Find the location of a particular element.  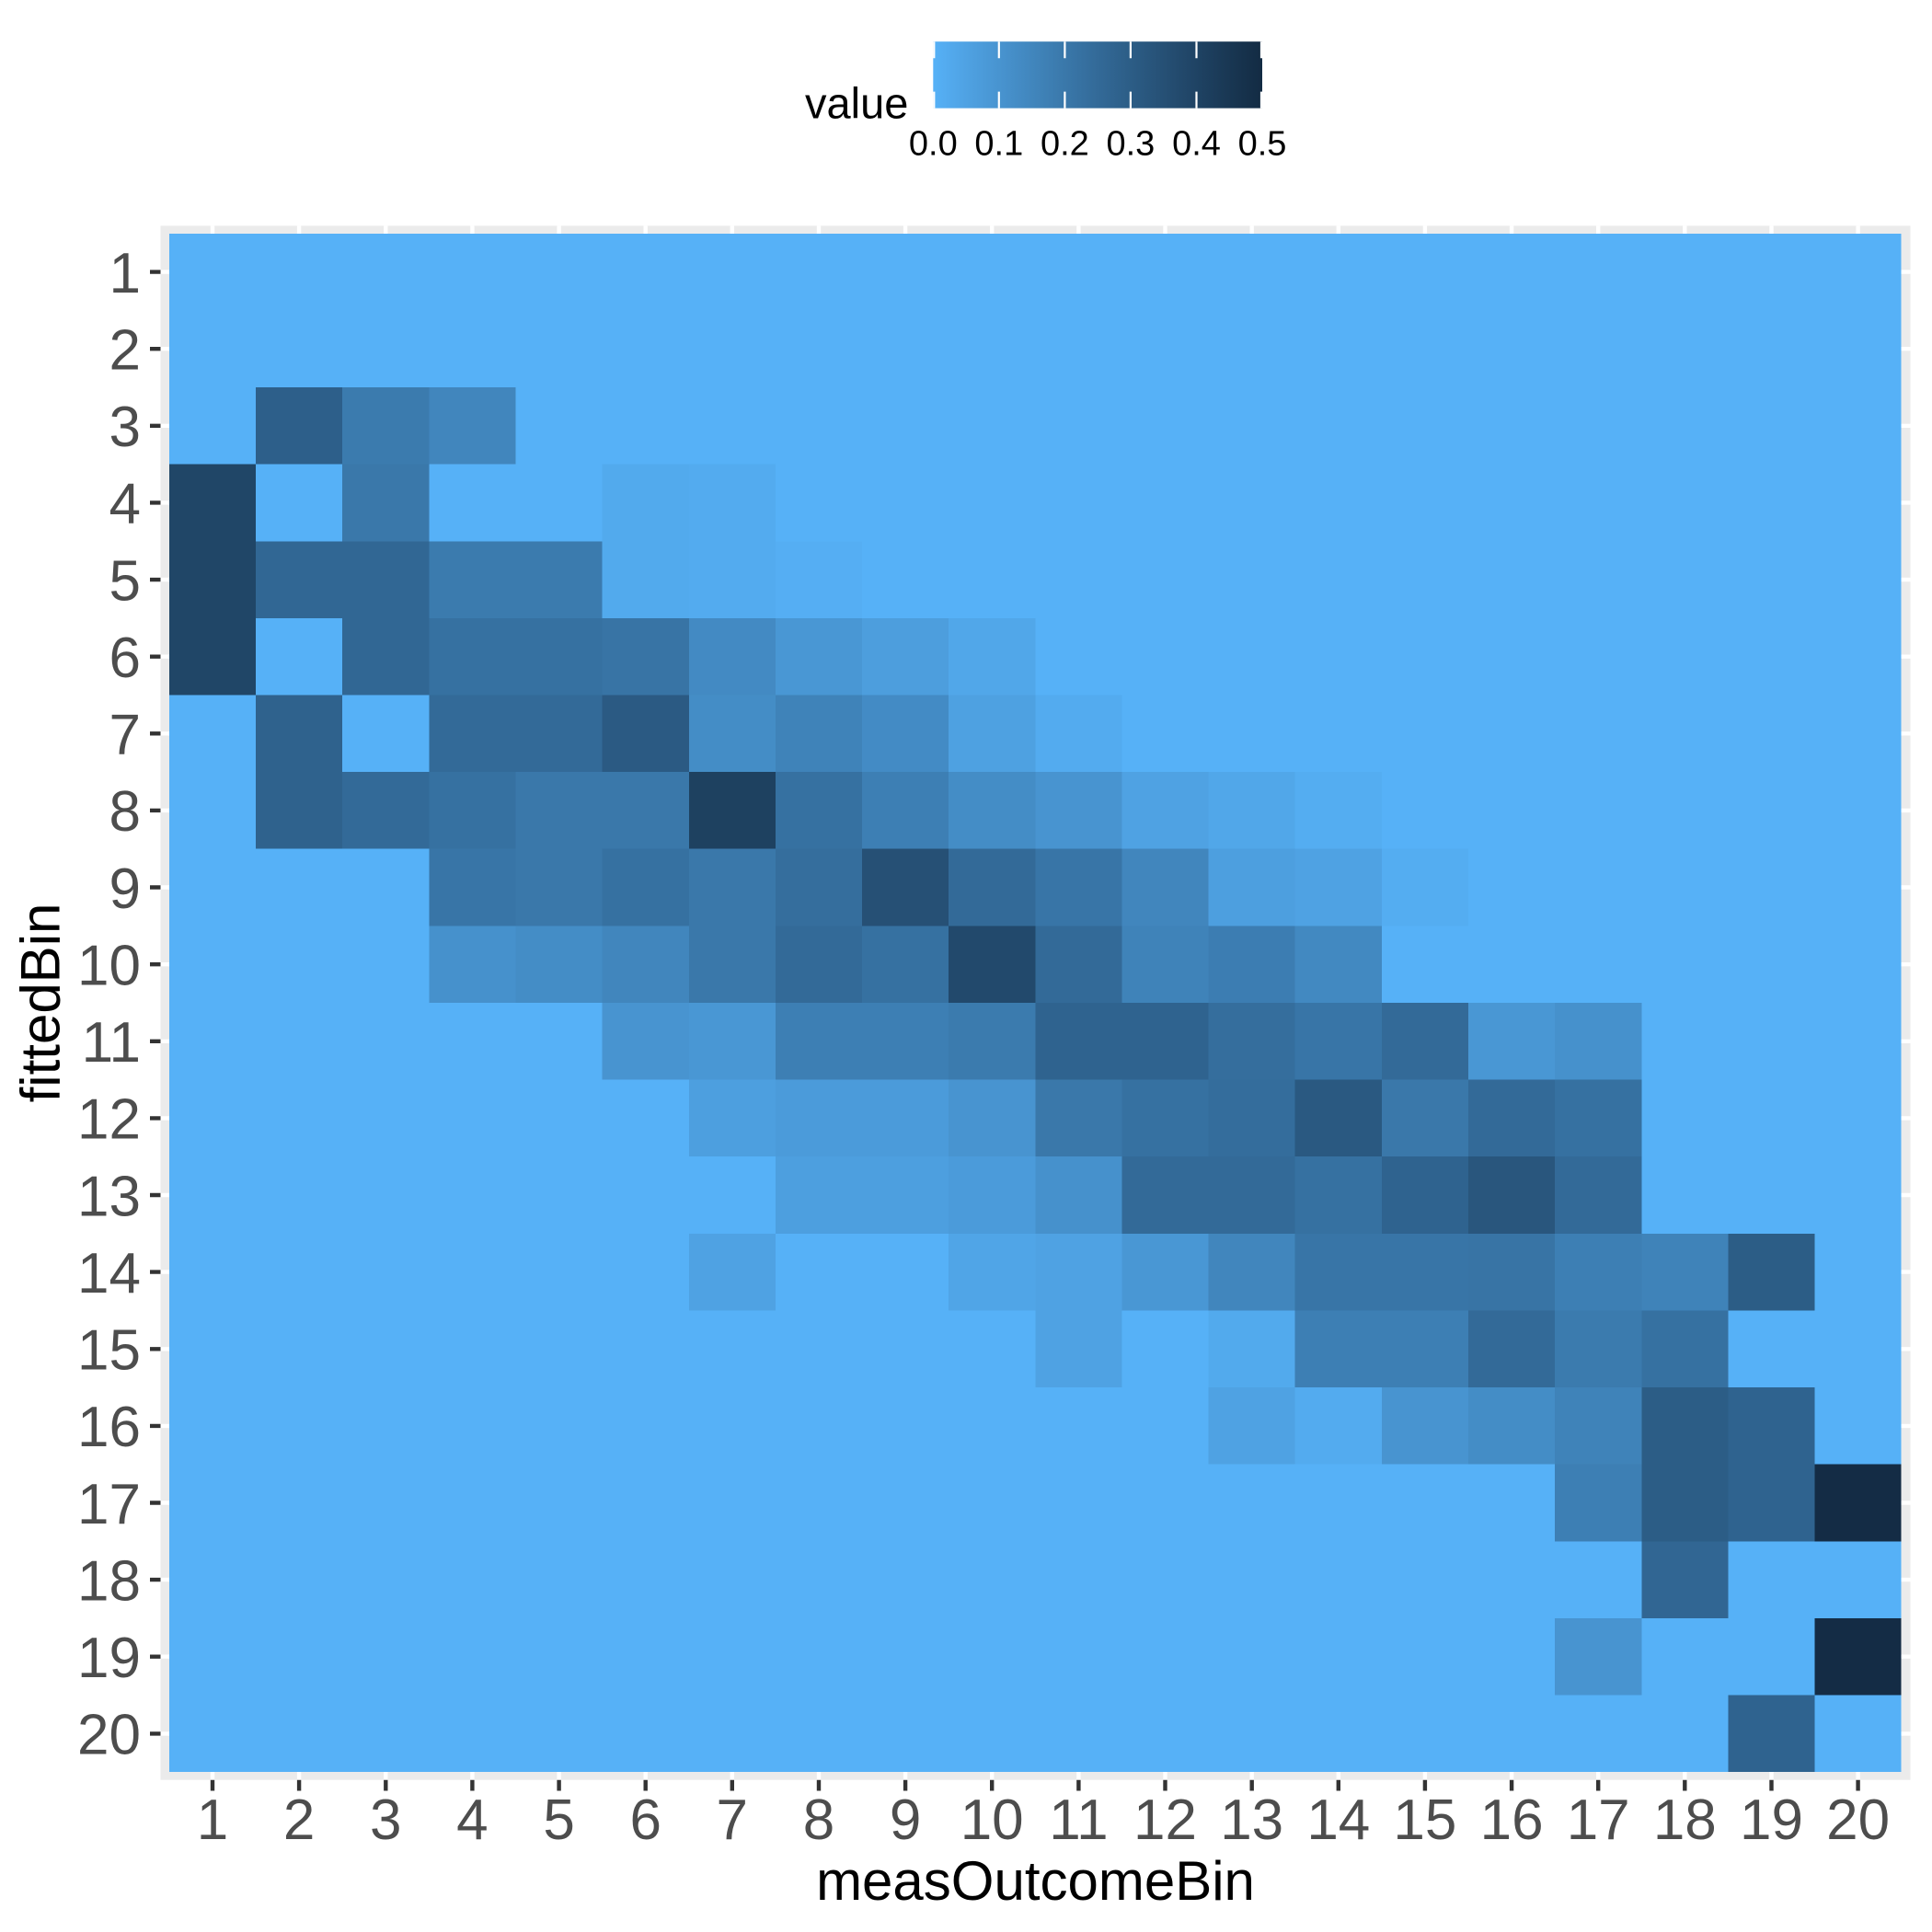

svg-text: 0.4 is located at coordinates (1196, 144).